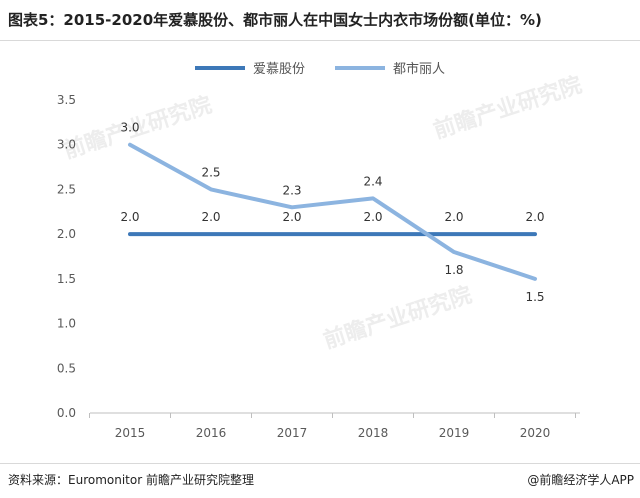  What do you see at coordinates (320, 463) in the screenshot?
I see `footer-divider` at bounding box center [320, 463].